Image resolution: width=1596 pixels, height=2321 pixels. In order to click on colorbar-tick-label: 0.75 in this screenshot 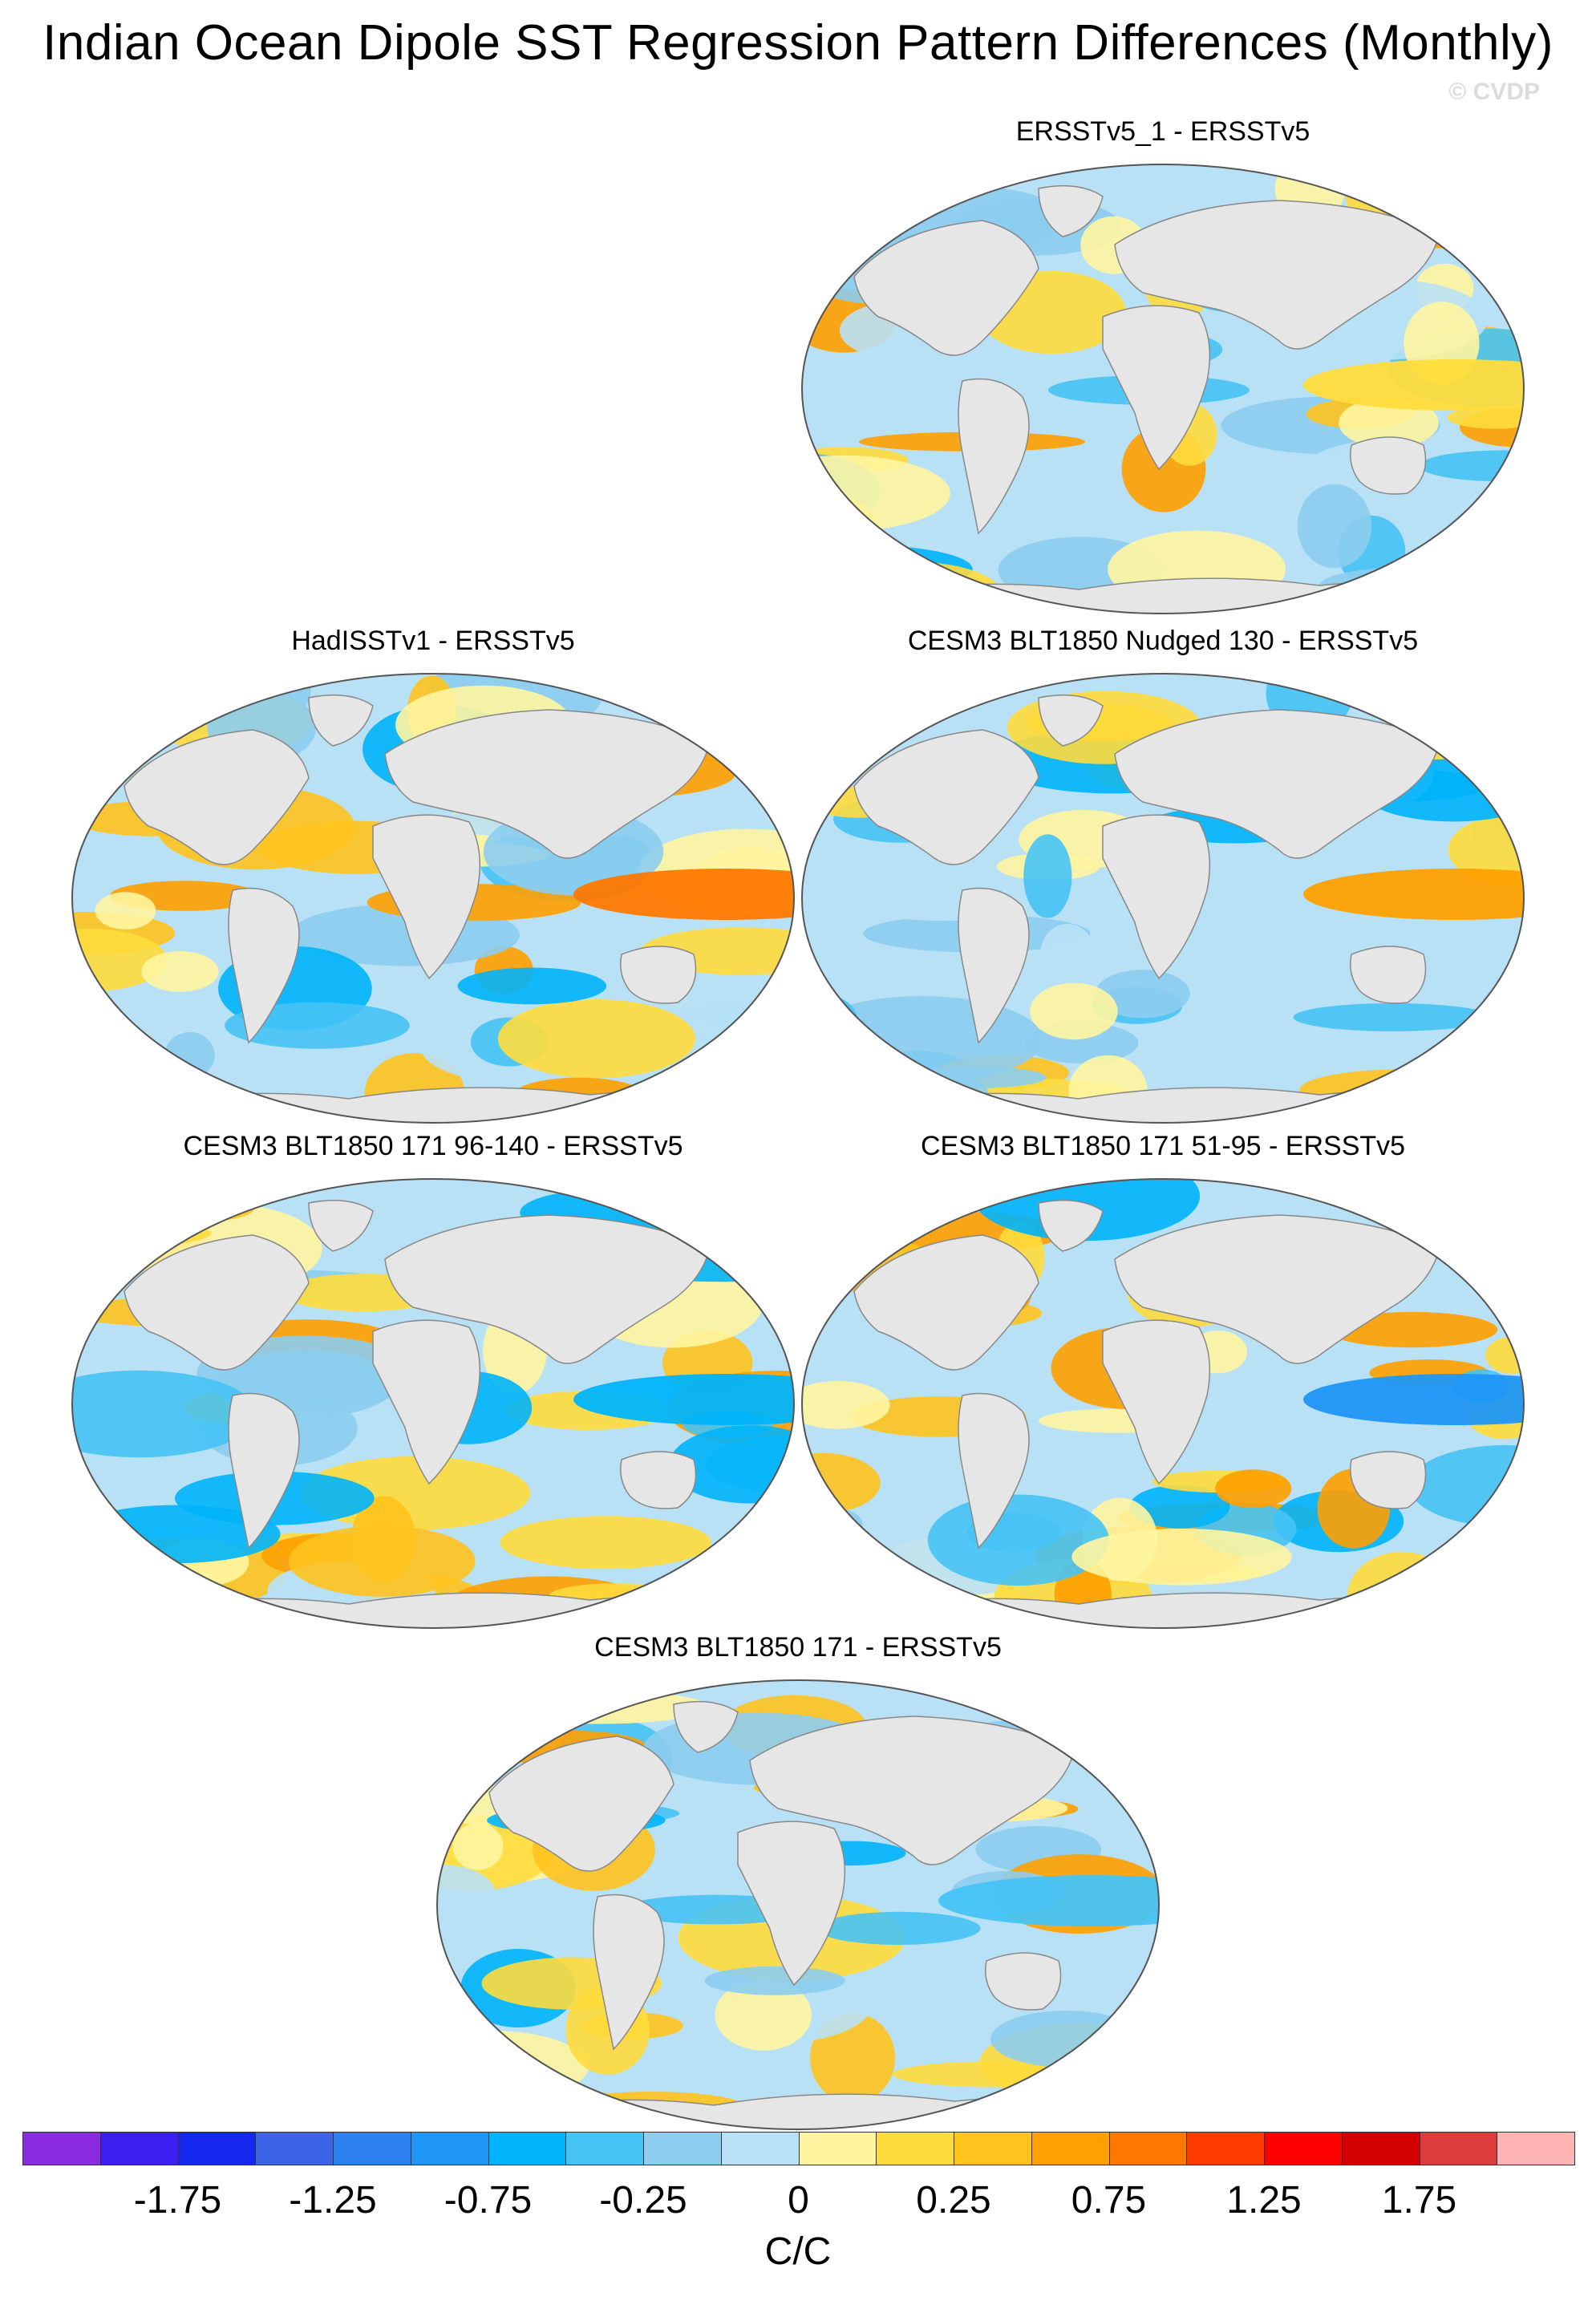, I will do `click(1109, 2200)`.